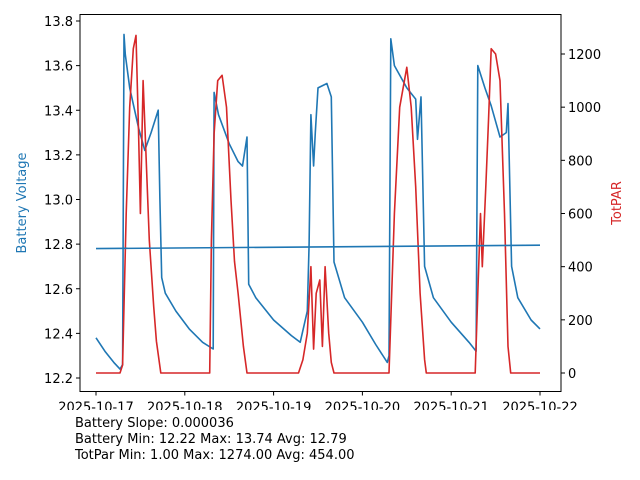  I want to click on left-y-tick-label: 13.0, so click(58, 201).